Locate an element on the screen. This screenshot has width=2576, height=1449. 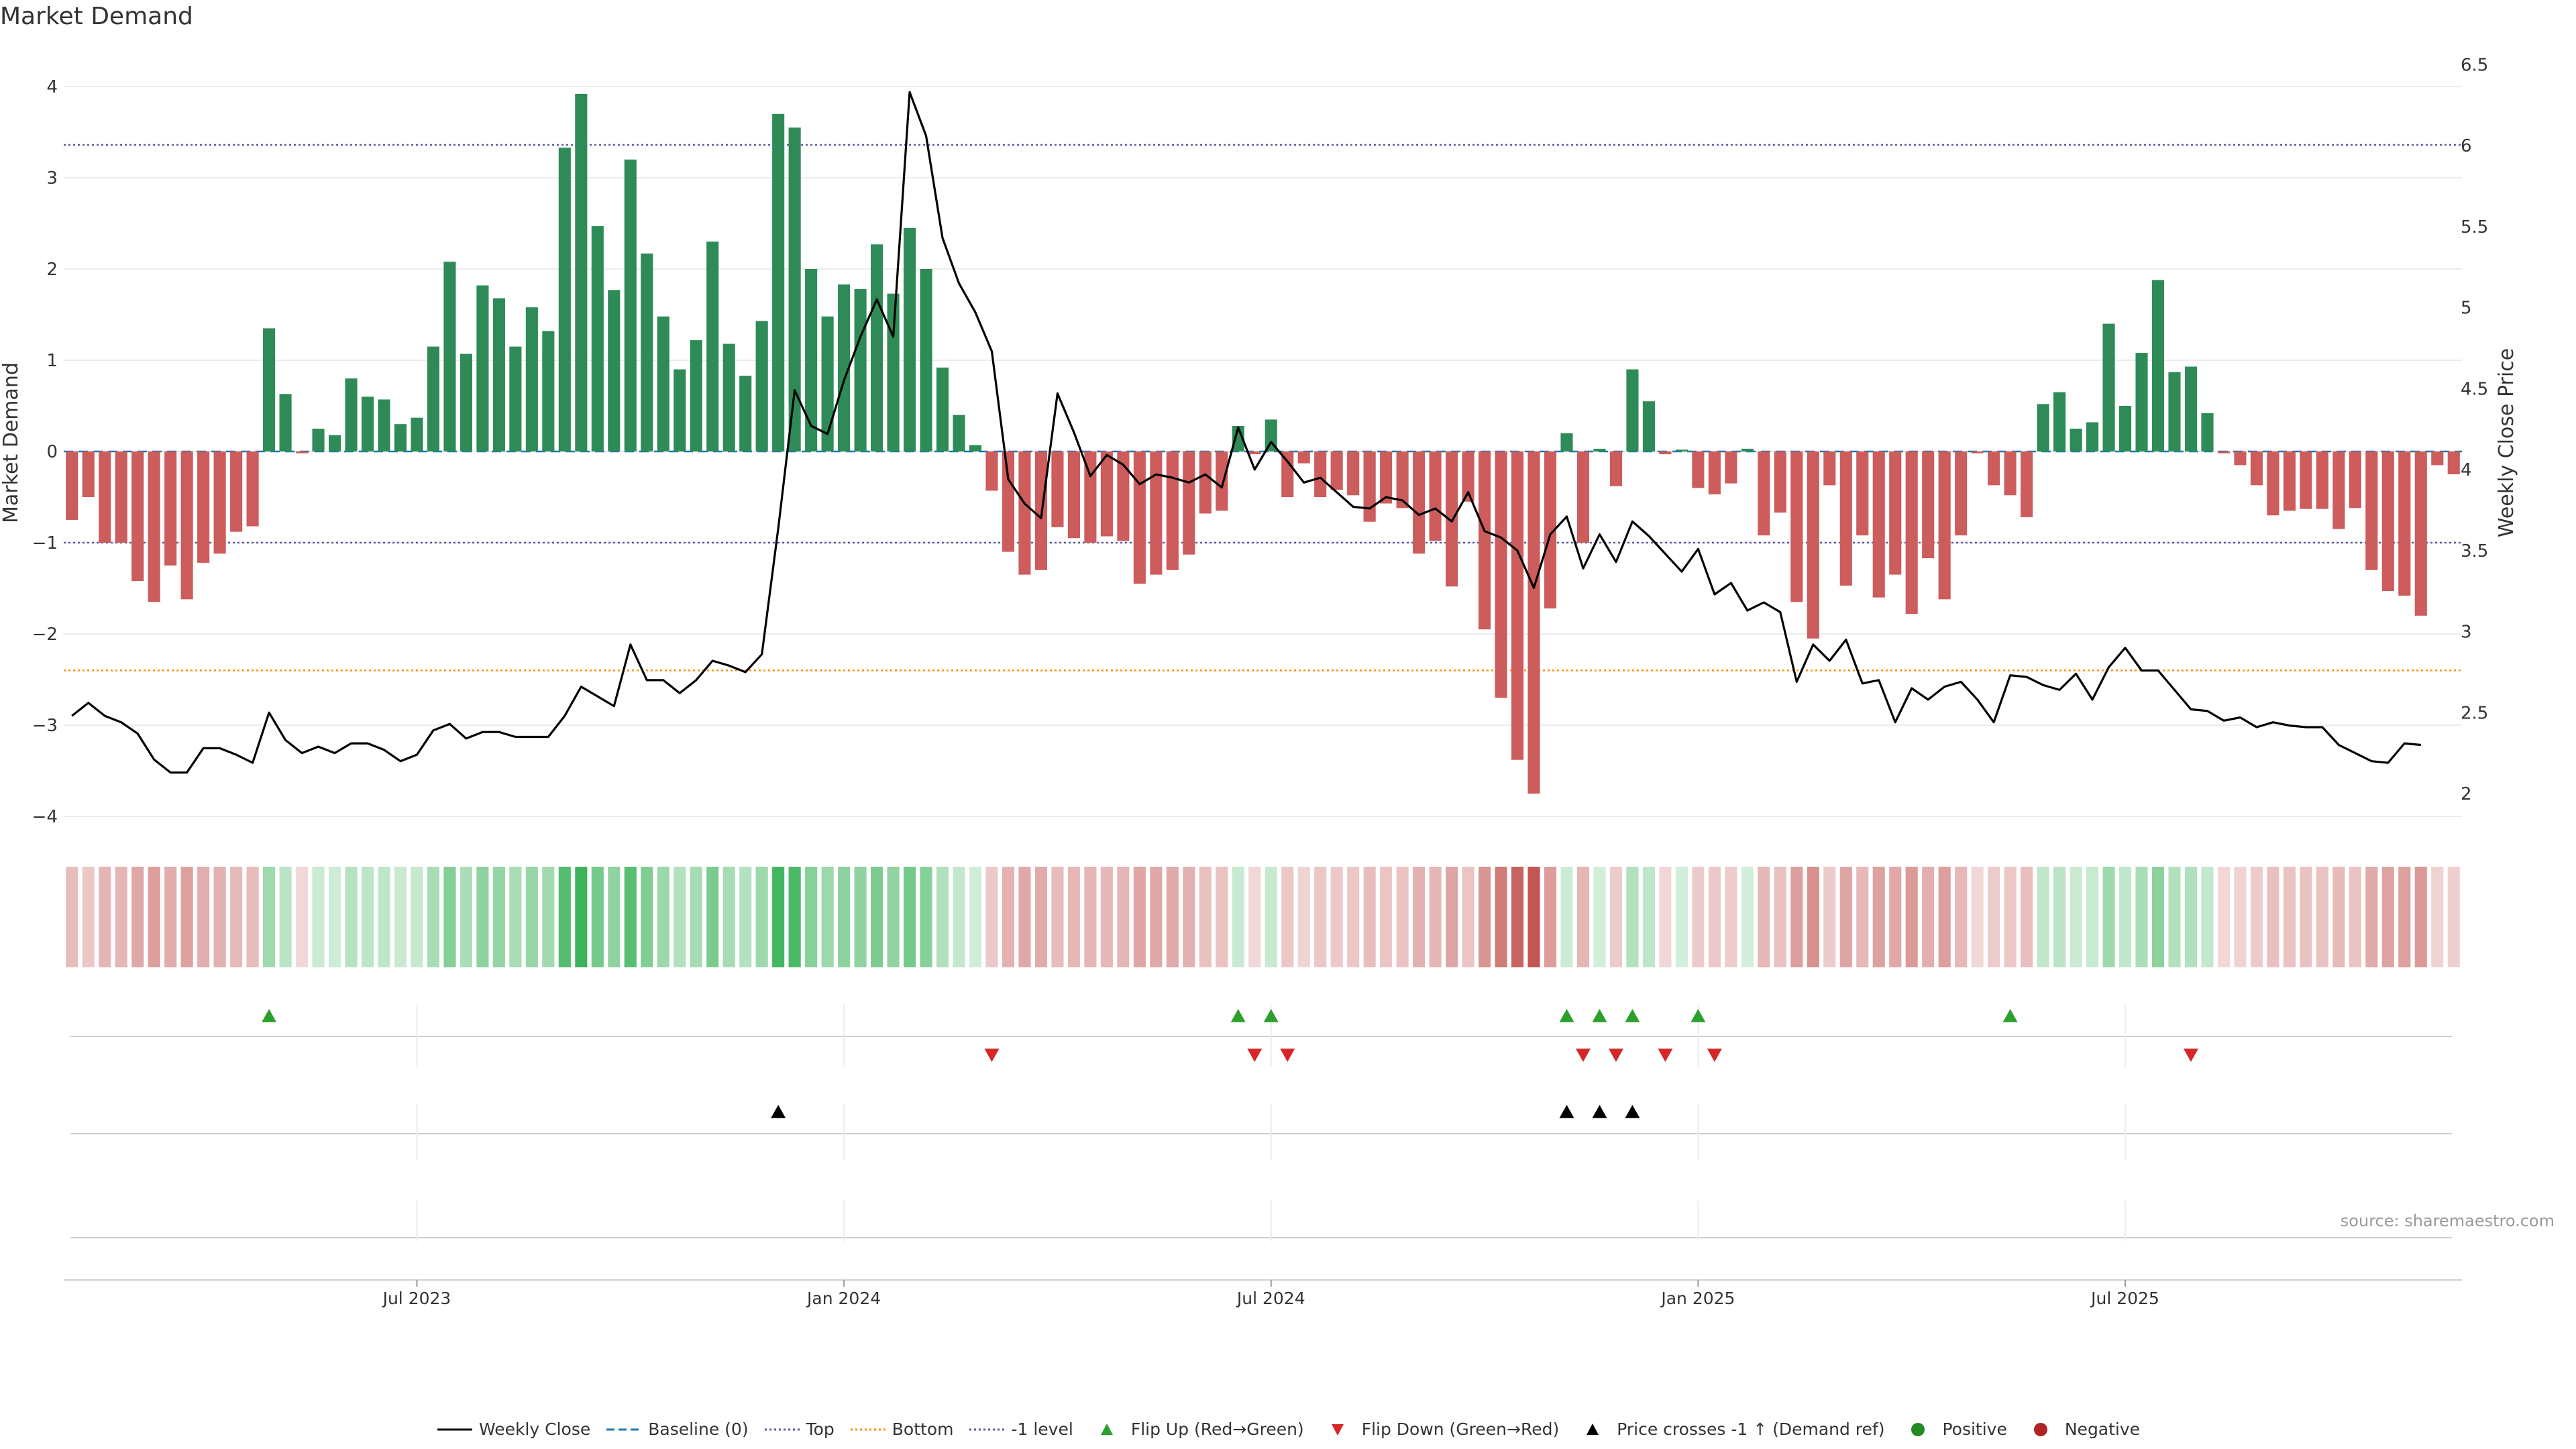
legend-label: Flip Down (Green→Red) is located at coordinates (1460, 1429).